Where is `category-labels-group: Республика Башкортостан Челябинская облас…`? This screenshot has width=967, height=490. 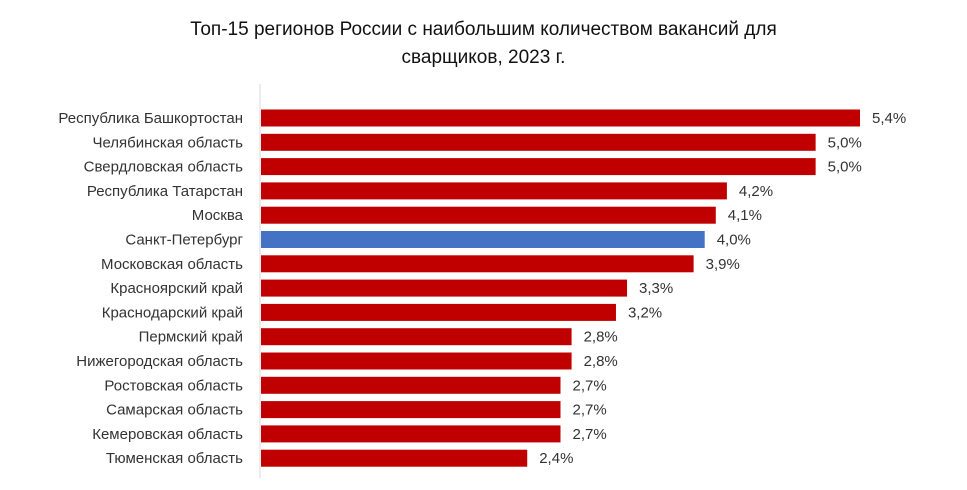
category-labels-group: Республика Башкортостан Челябинская облас… is located at coordinates (150, 288).